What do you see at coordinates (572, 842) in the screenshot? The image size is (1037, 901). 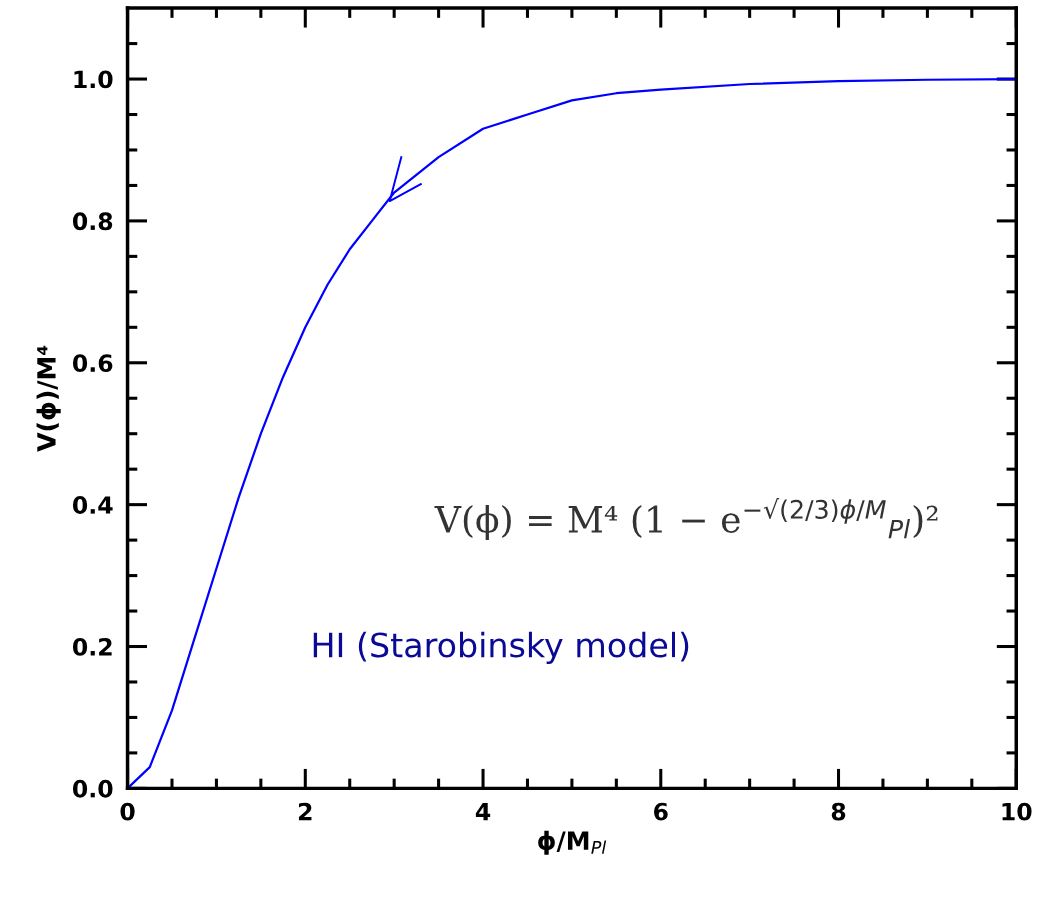 I see `x-axis-title: ϕ/M$_{Pl}$` at bounding box center [572, 842].